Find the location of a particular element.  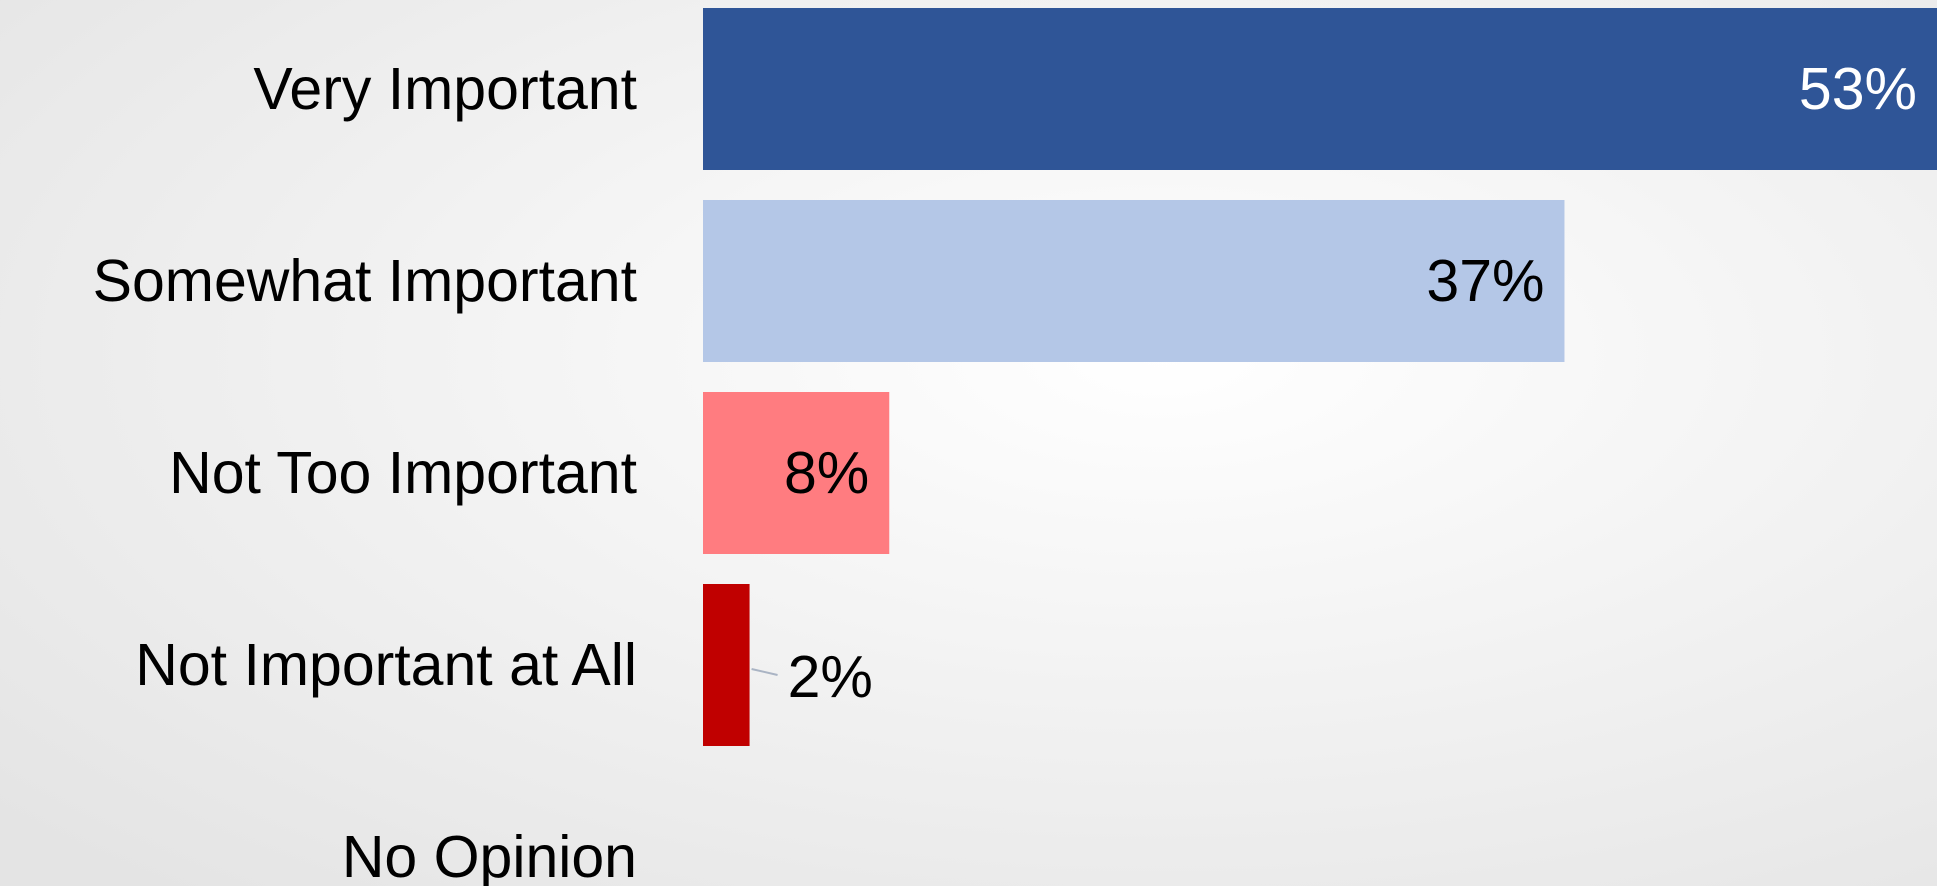

value-label: 37% is located at coordinates (1485, 281).